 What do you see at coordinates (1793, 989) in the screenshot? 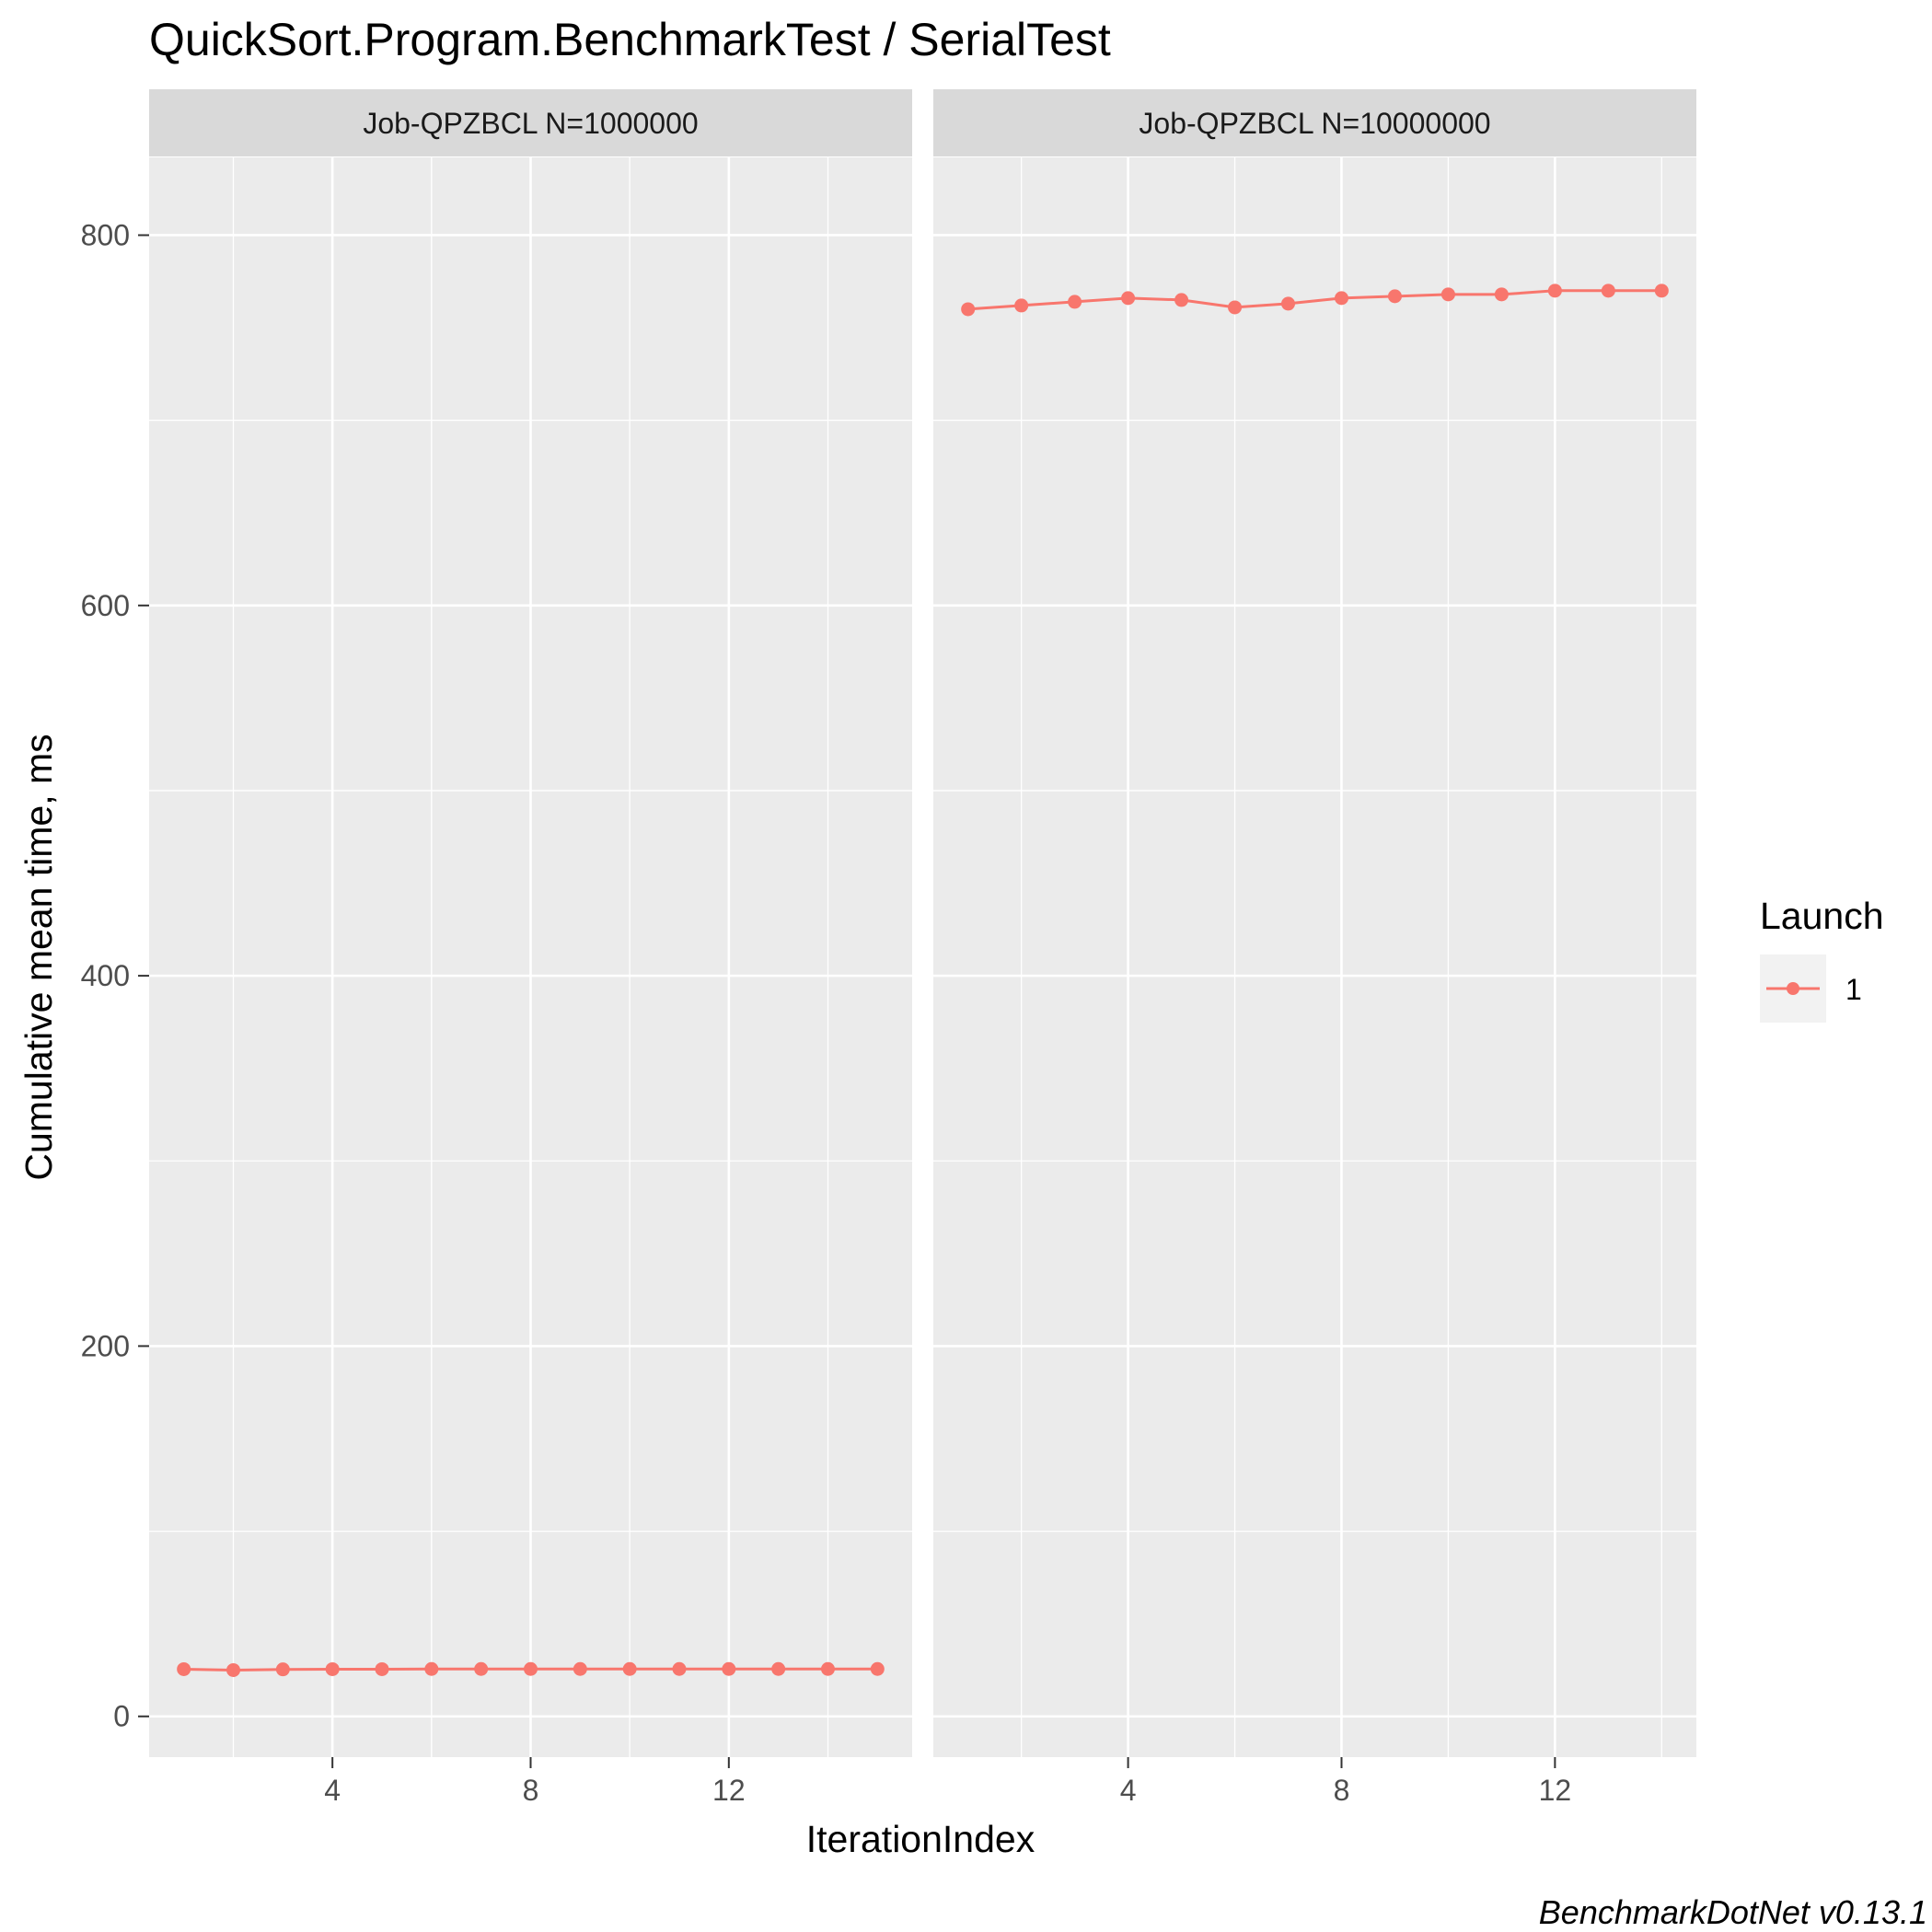
I see `legend-key-point` at bounding box center [1793, 989].